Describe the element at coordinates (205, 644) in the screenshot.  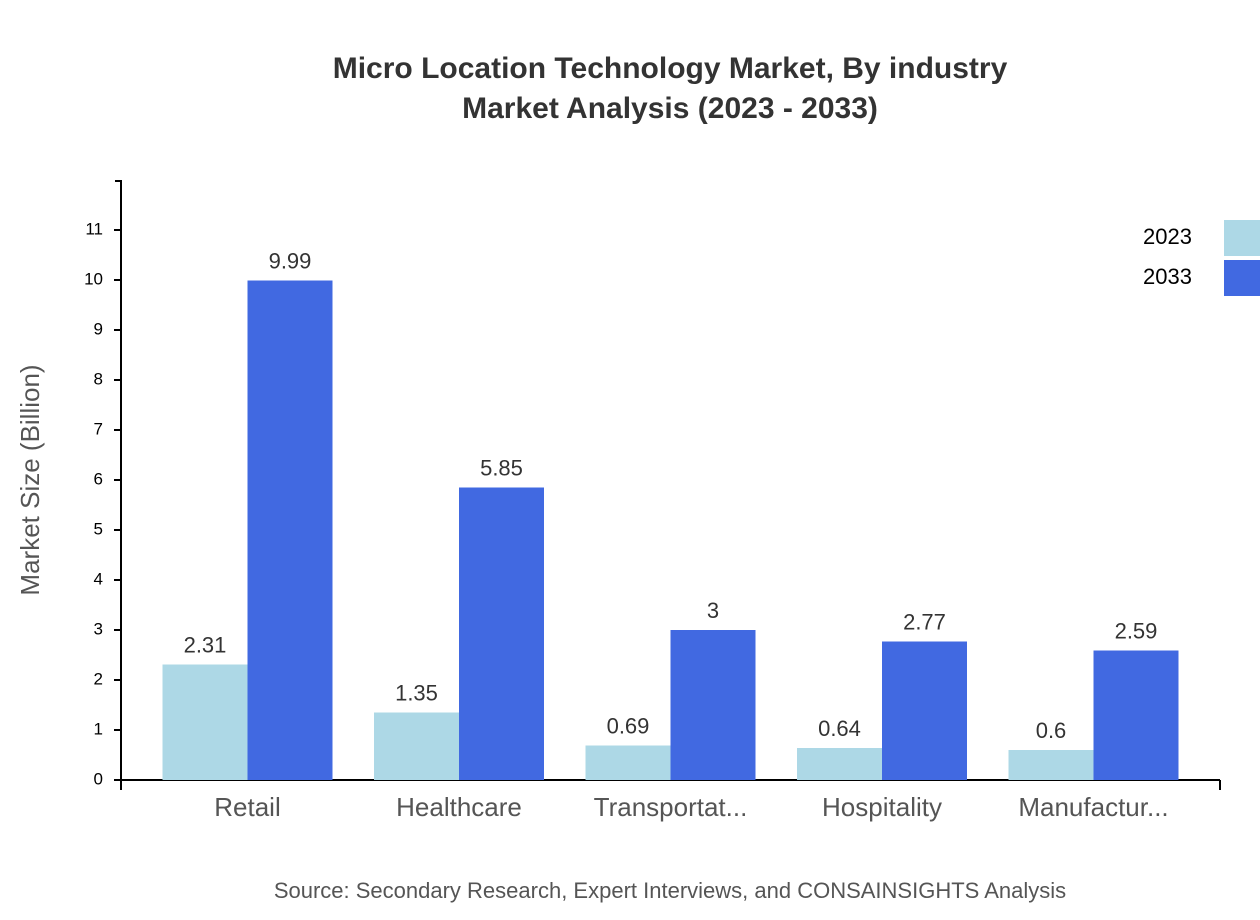
I see `value-label: 2.31` at that location.